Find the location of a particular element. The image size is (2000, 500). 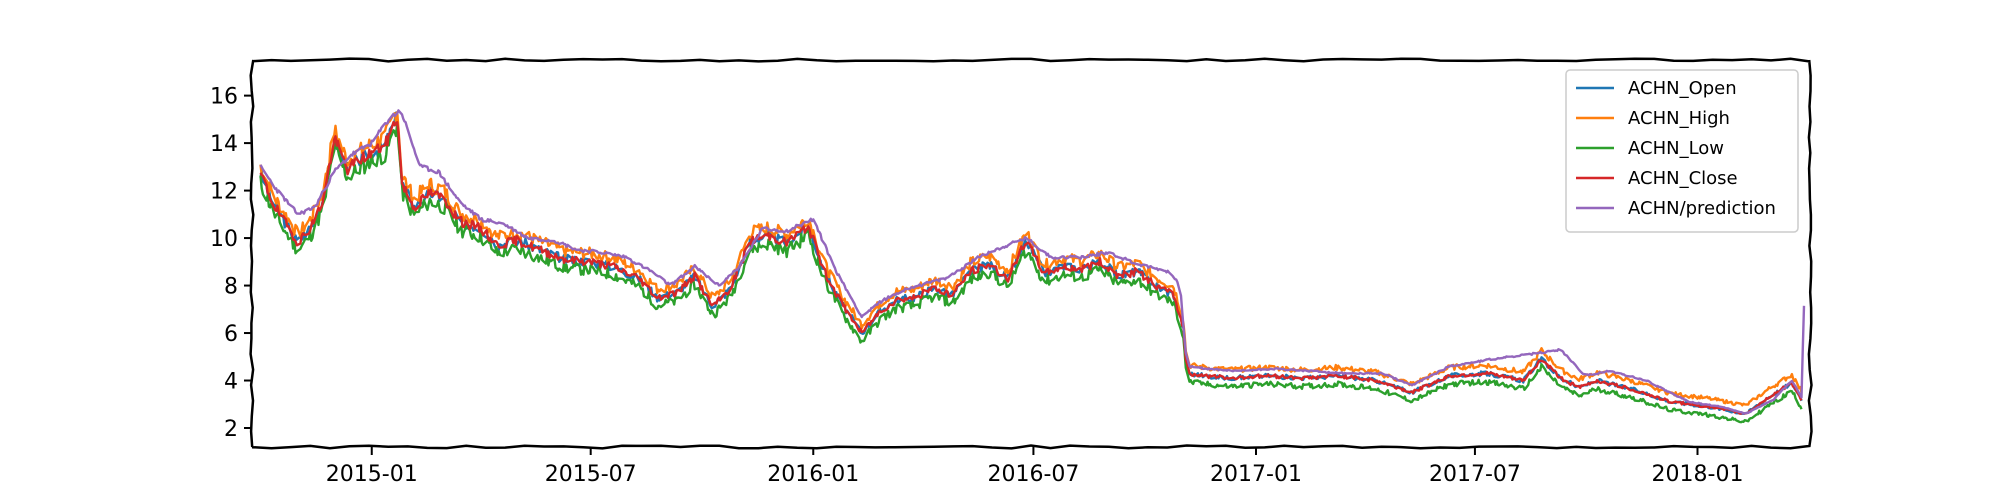

legend-label-achn-high: ACHN_High is located at coordinates (1679, 118).